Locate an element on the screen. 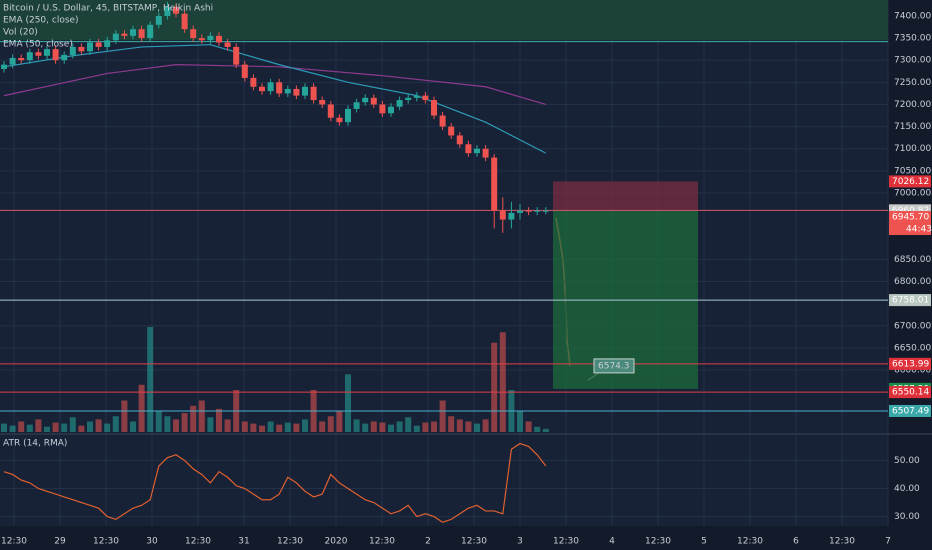  price-tag-label: 6960.82 is located at coordinates (910, 211).